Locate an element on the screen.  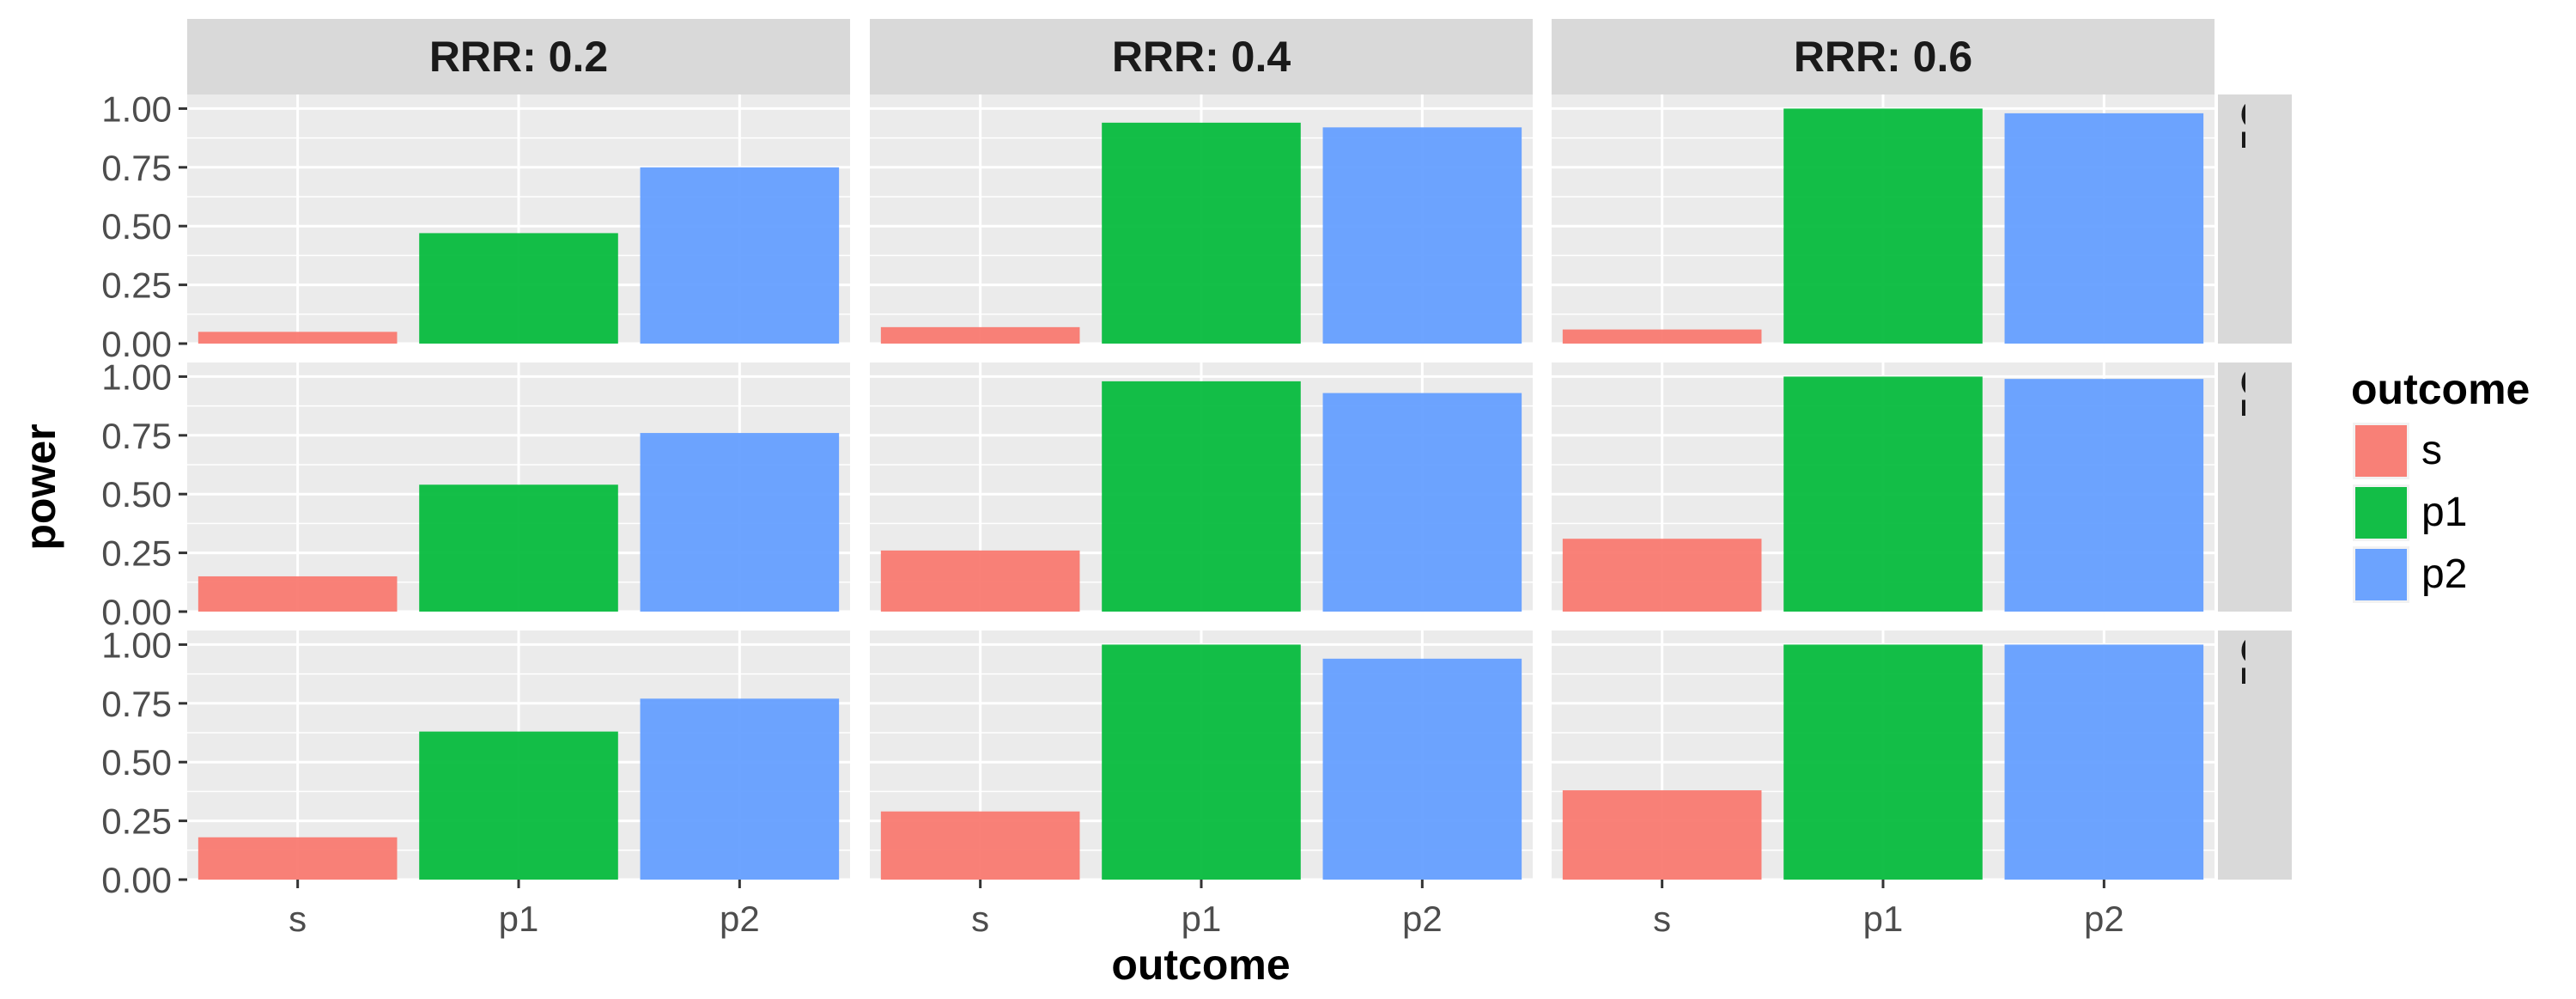
column-strip-label: RRR: 0.2 is located at coordinates (519, 57).